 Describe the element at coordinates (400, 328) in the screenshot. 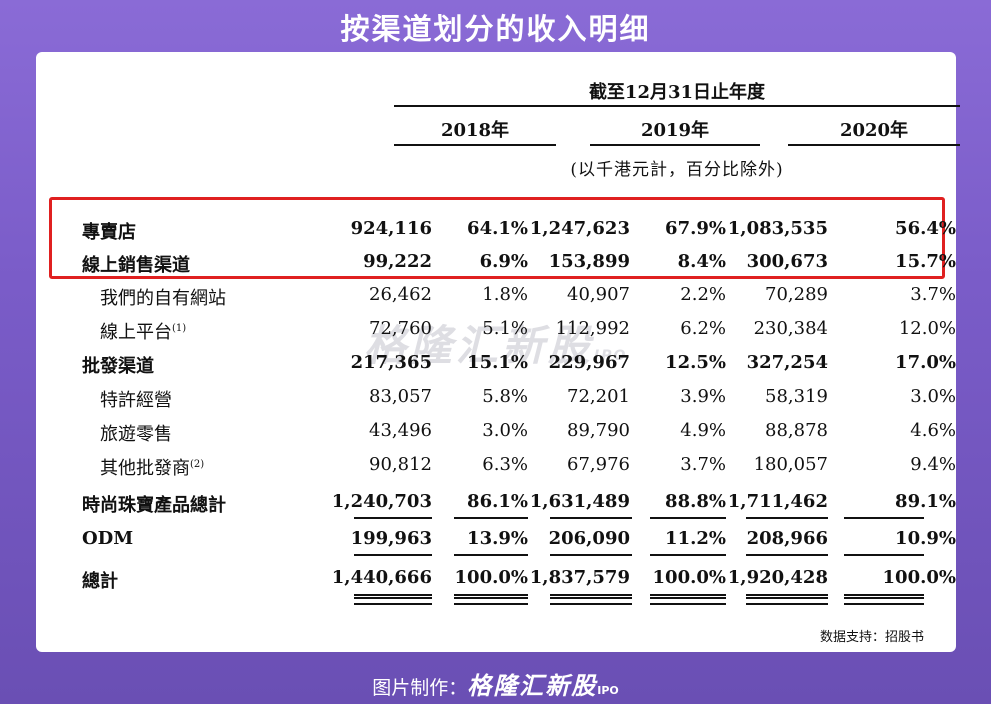

I see `cell-2018-amount: 72,760` at that location.